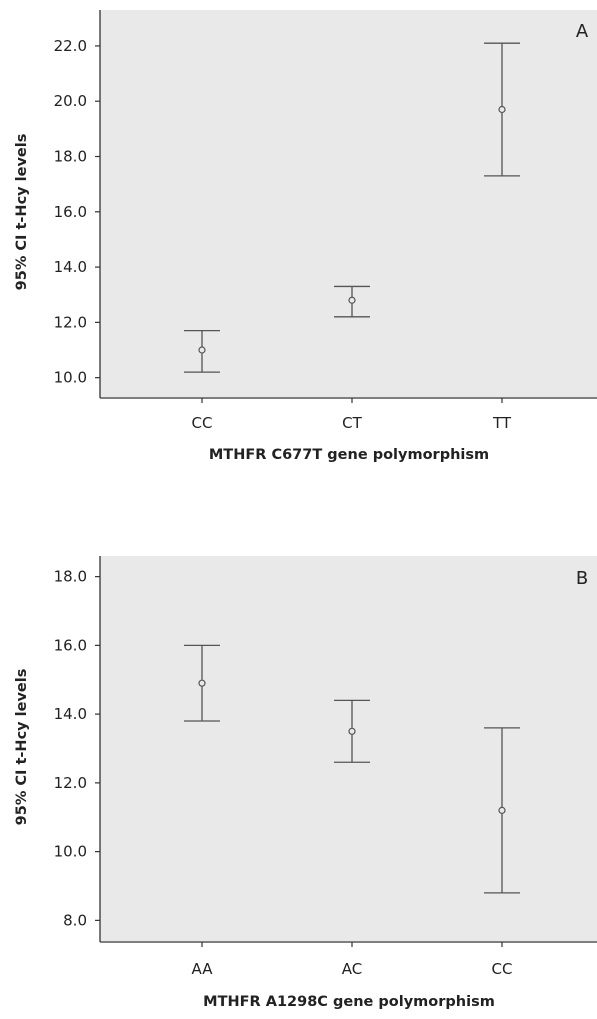  What do you see at coordinates (349, 455) in the screenshot?
I see `x-axis-title: MTHFR C677T gene polymorphism` at bounding box center [349, 455].